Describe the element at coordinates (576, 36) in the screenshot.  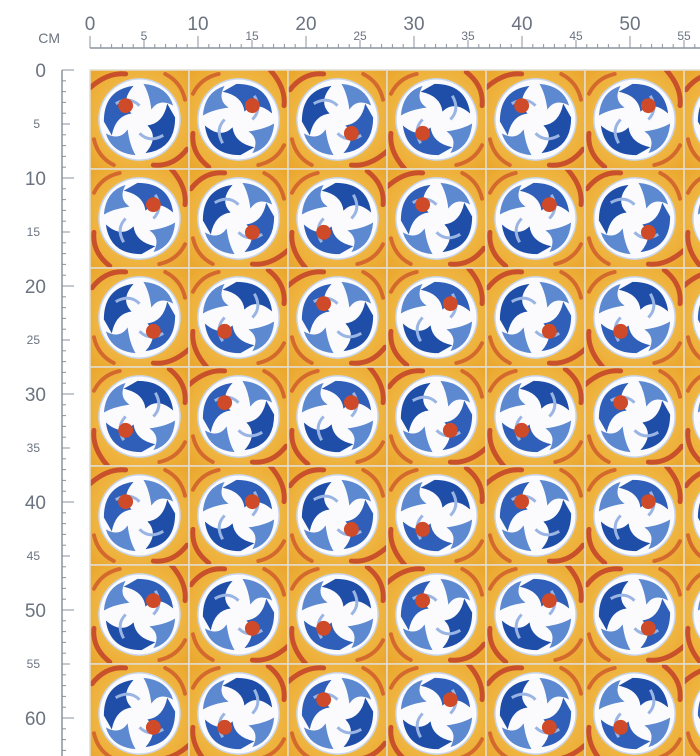
I see `top-ruler-label: 45` at that location.